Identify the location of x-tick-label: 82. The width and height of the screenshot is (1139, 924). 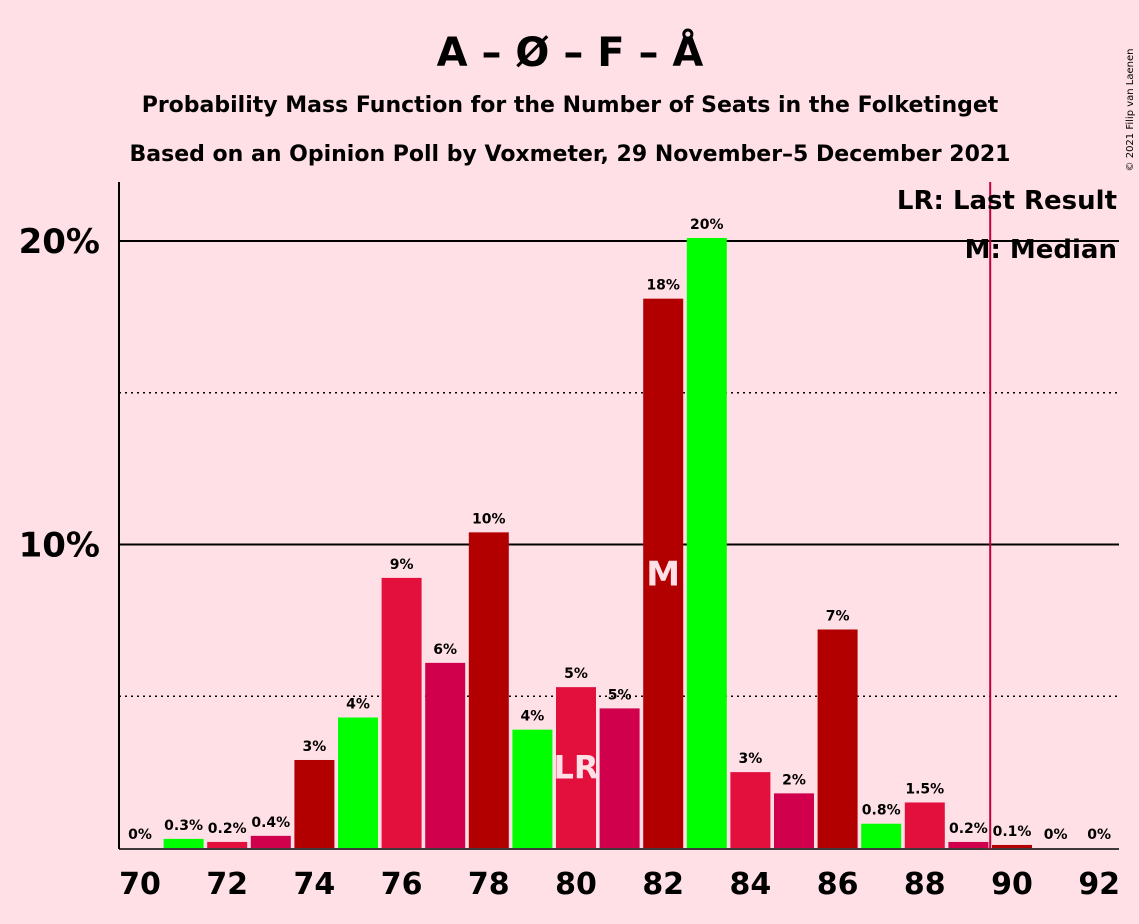
(663, 884).